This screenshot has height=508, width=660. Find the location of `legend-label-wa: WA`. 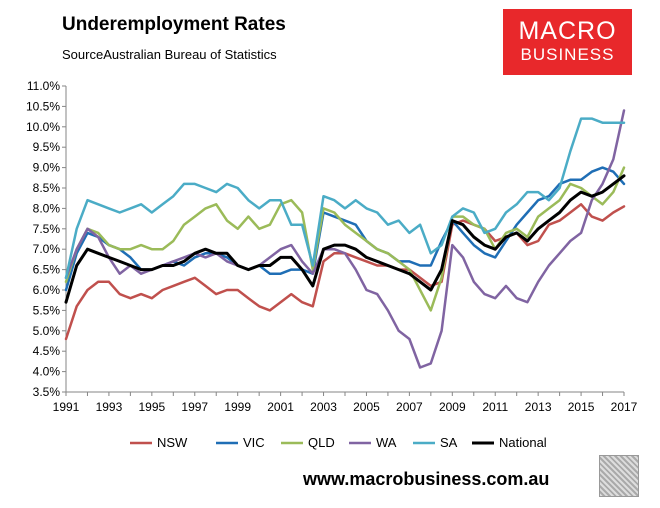

legend-label-wa: WA is located at coordinates (386, 442).